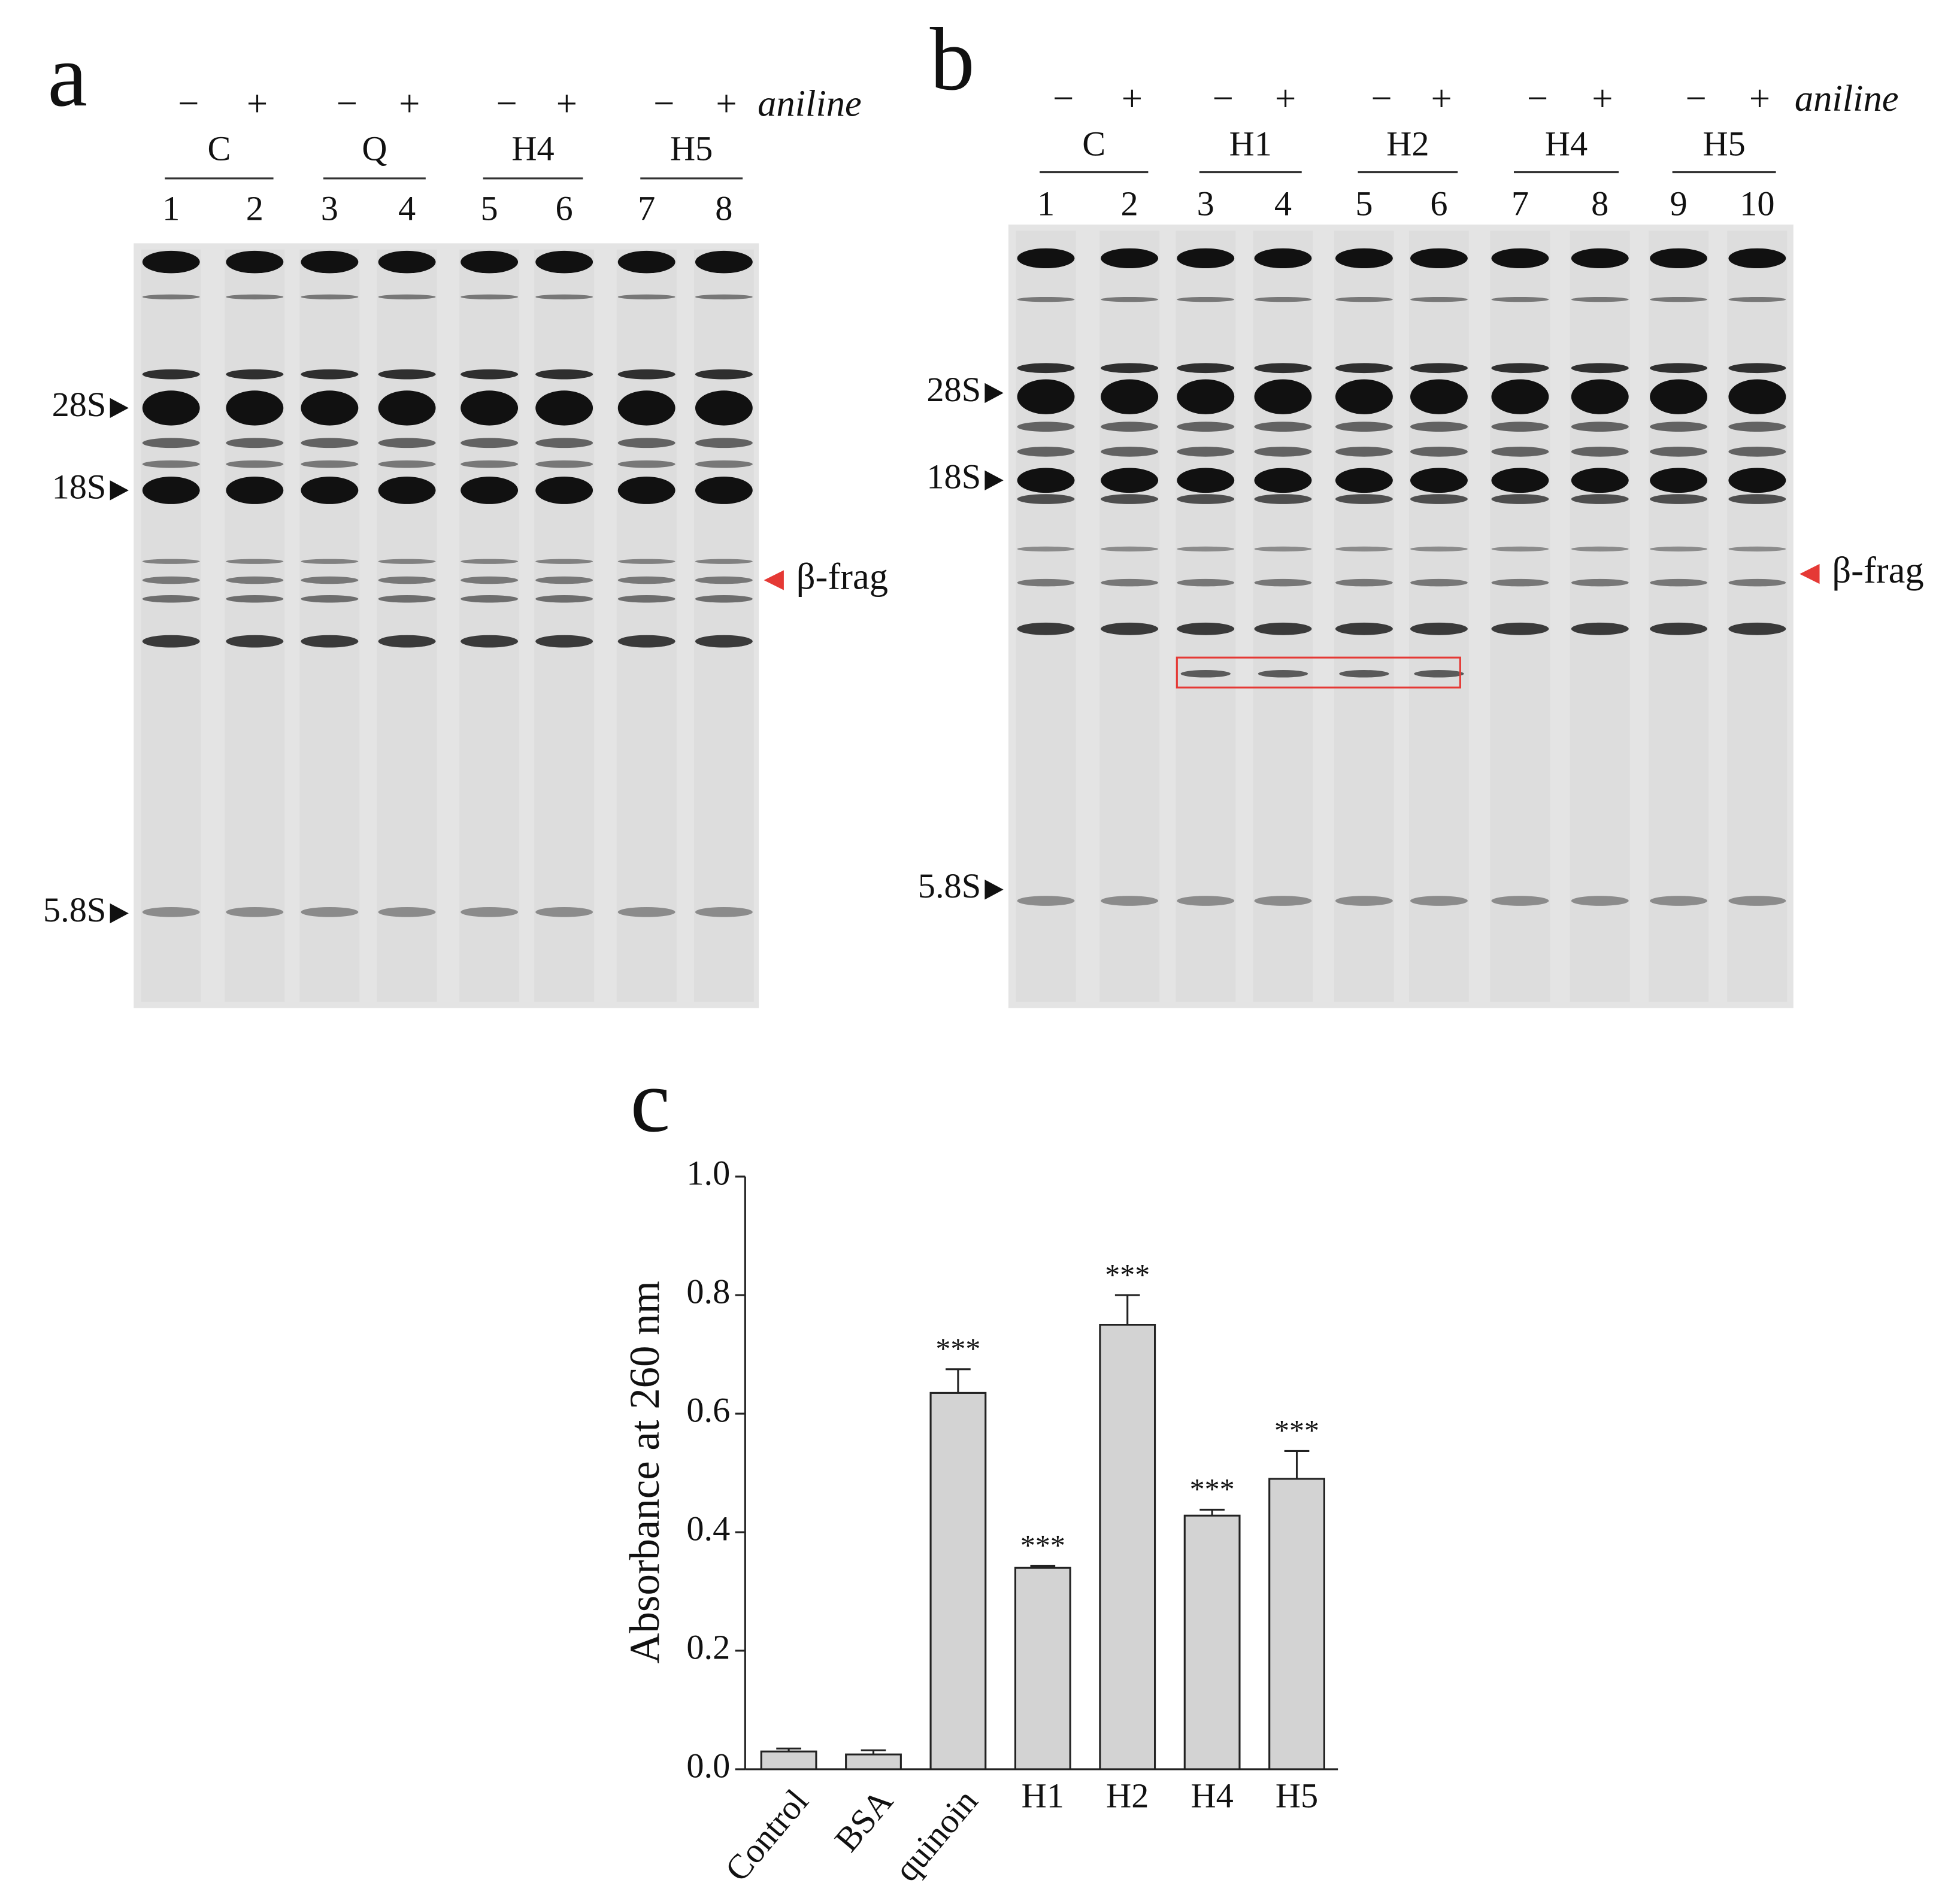 The image size is (1957, 1904). Describe the element at coordinates (708, 1409) in the screenshot. I see `y-tick-label: 0.6` at that location.